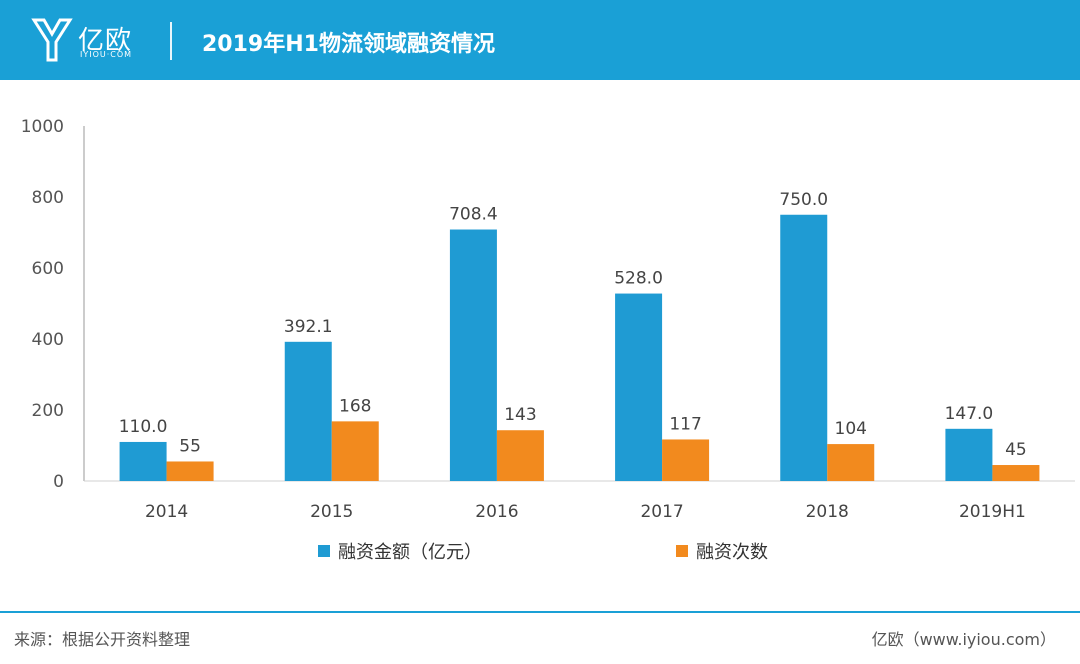 This screenshot has height=664, width=1080. What do you see at coordinates (166, 512) in the screenshot?
I see `x-tick-label: 2014` at bounding box center [166, 512].